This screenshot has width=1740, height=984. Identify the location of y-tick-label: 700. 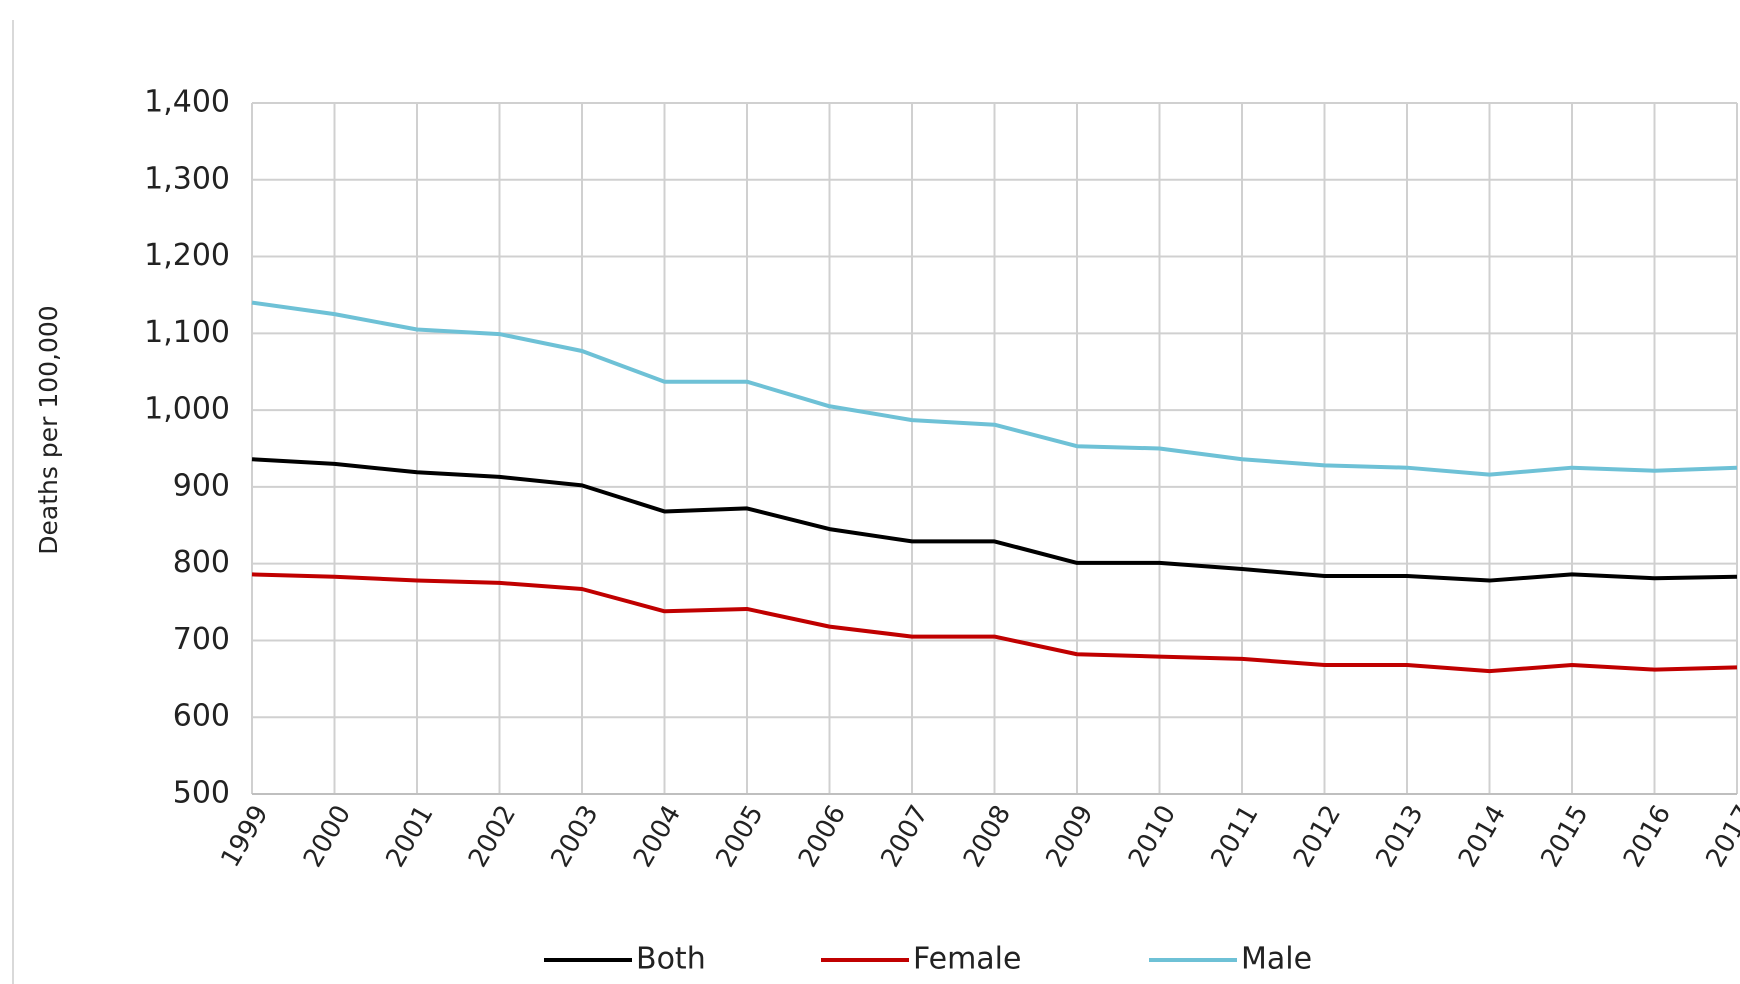
(201, 639).